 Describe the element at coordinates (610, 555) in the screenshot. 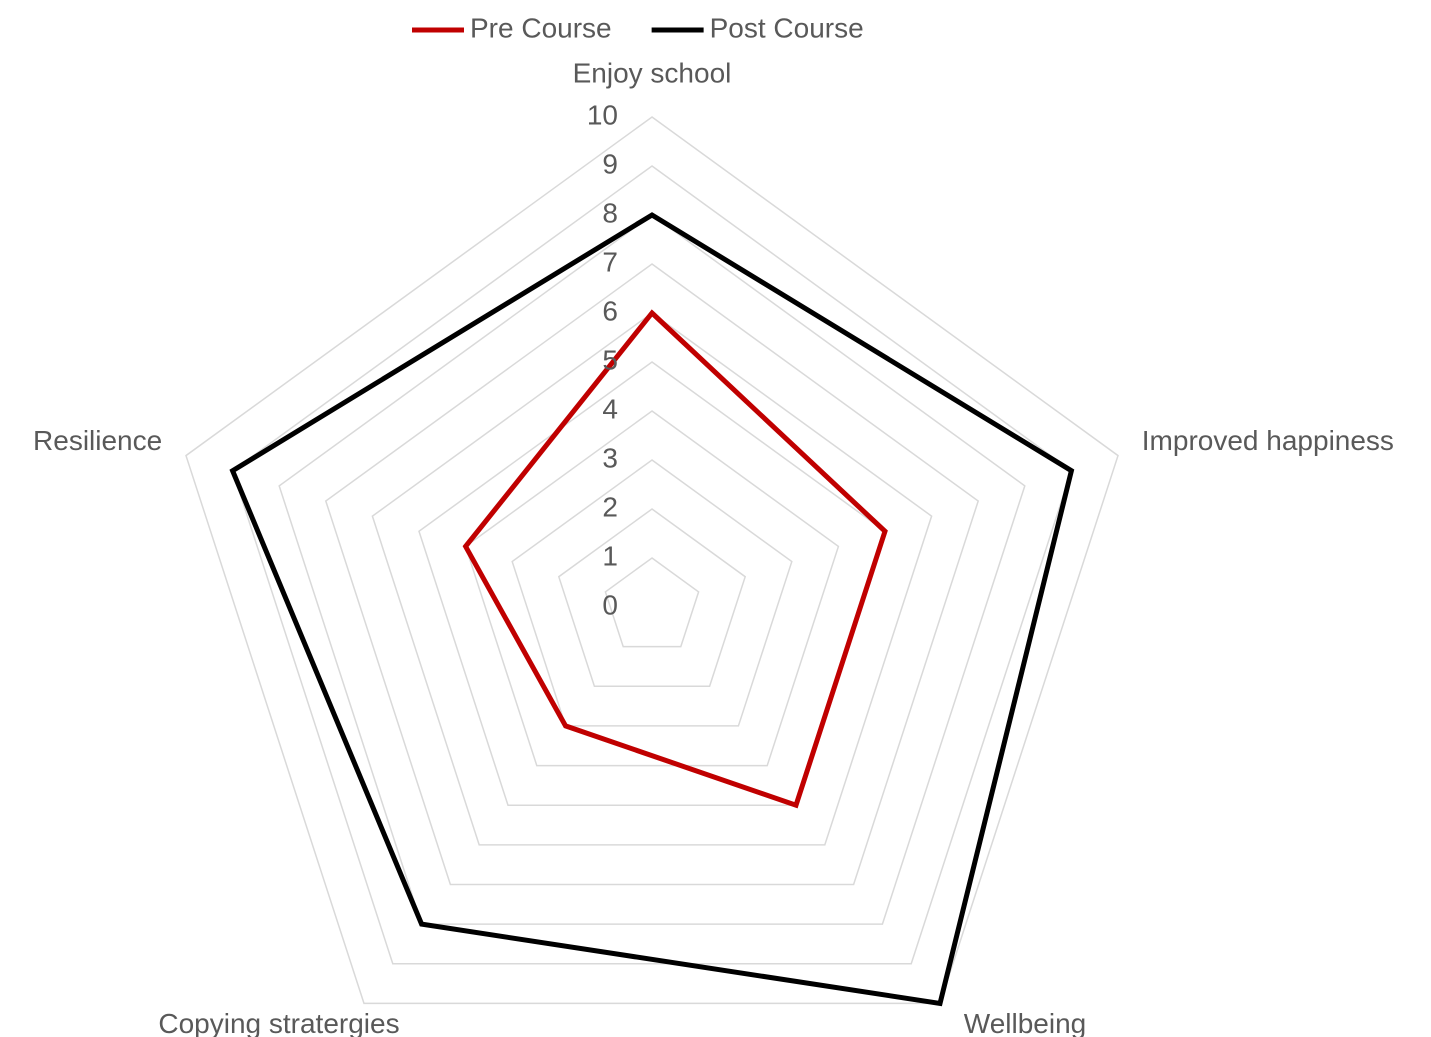

I see `axis-tick-label: 1` at that location.